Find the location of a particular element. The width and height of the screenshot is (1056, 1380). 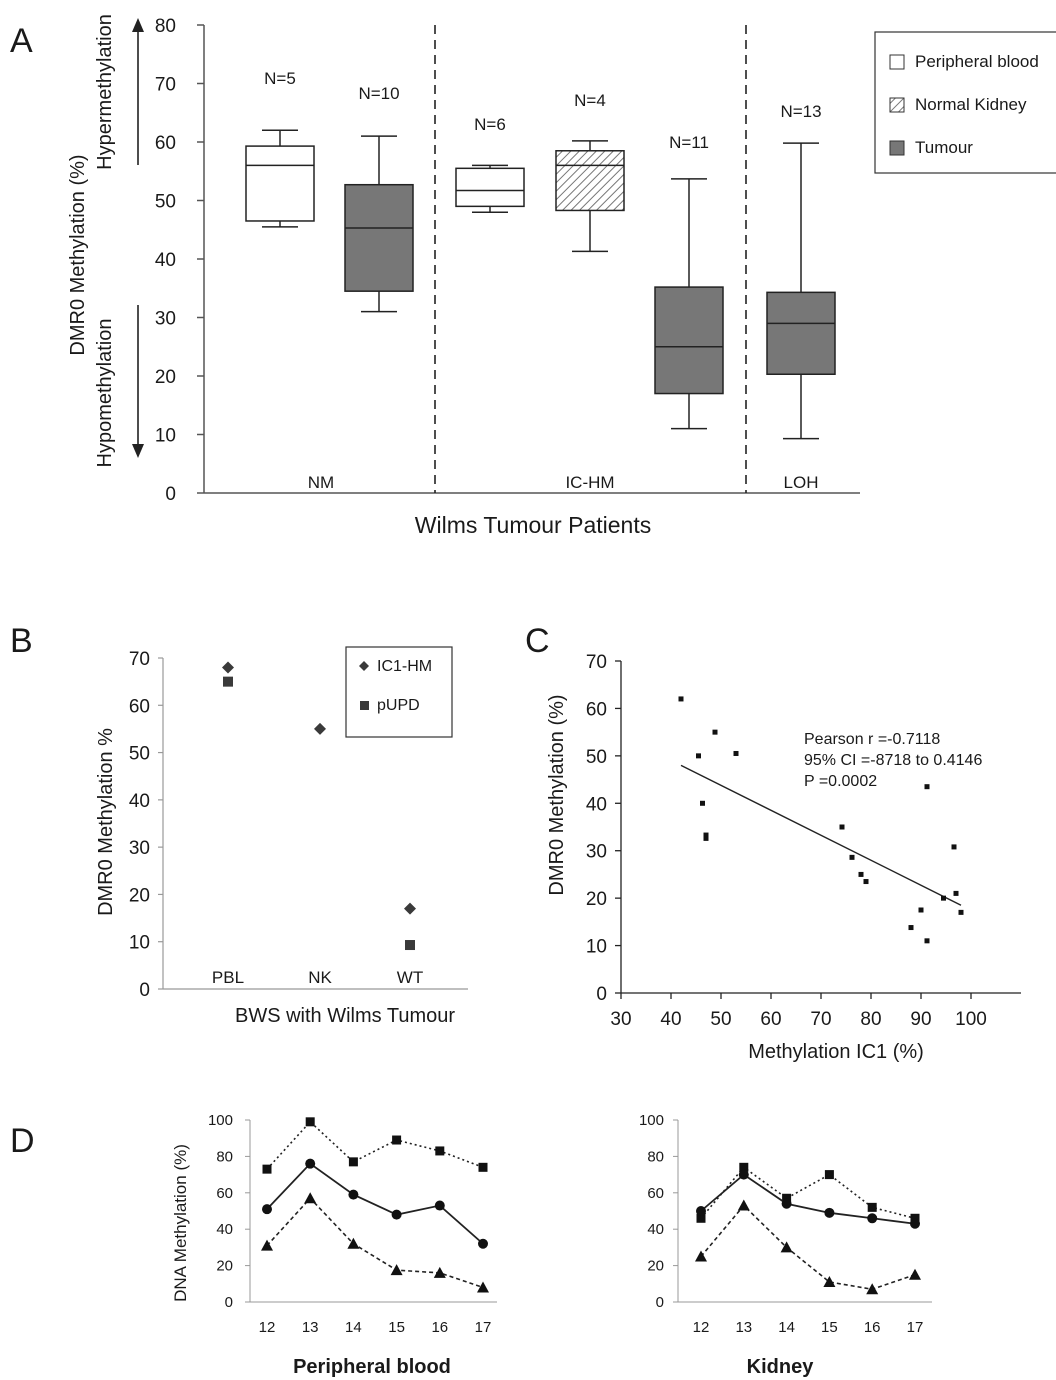

hyper-arrow-head is located at coordinates (138, 25).